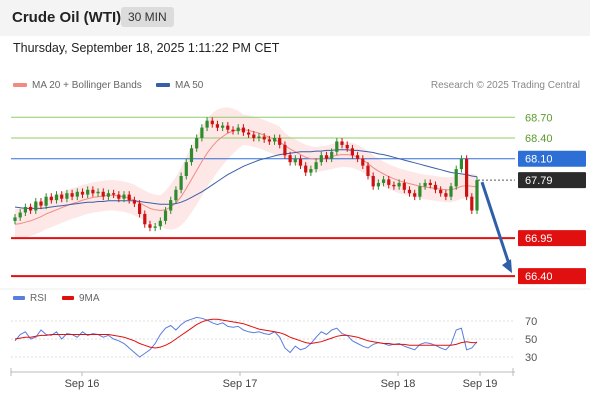 The height and width of the screenshot is (400, 590). I want to click on rsi-ma-line, so click(245, 333).